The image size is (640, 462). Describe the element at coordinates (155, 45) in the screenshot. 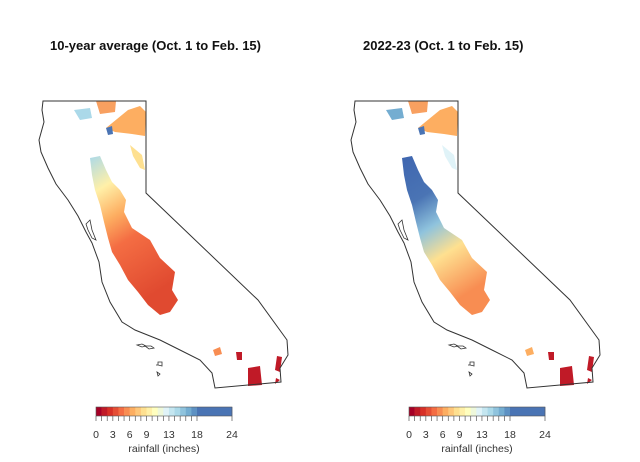

I see `panel-title-average: 10-year average (Oct. 1 to Feb. 15)` at that location.